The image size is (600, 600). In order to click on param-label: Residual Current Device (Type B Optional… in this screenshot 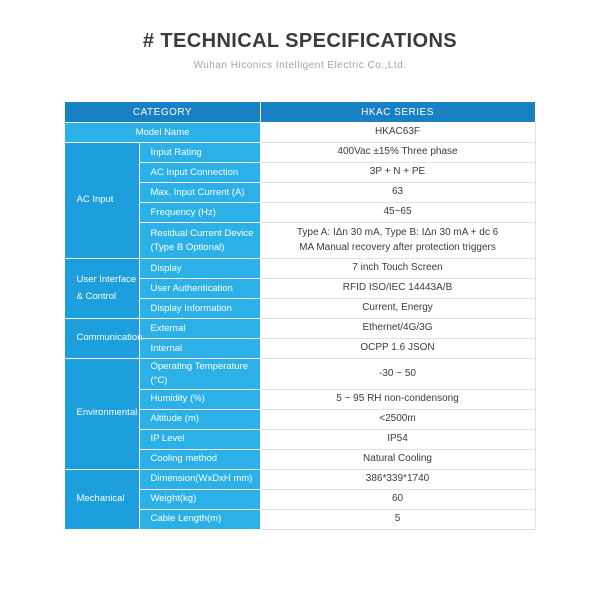, I will do `click(200, 240)`.